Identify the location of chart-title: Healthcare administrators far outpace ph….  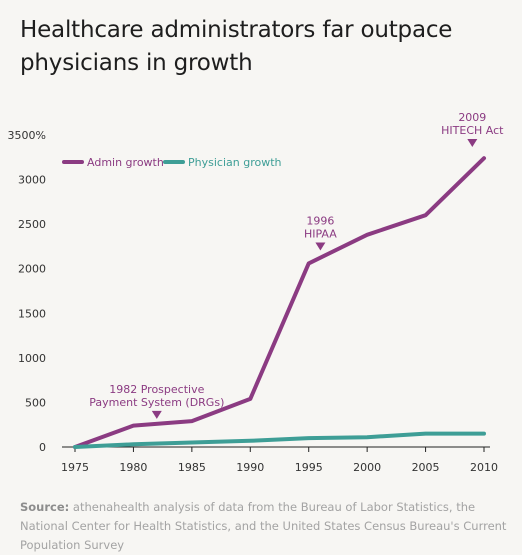
(260, 47).